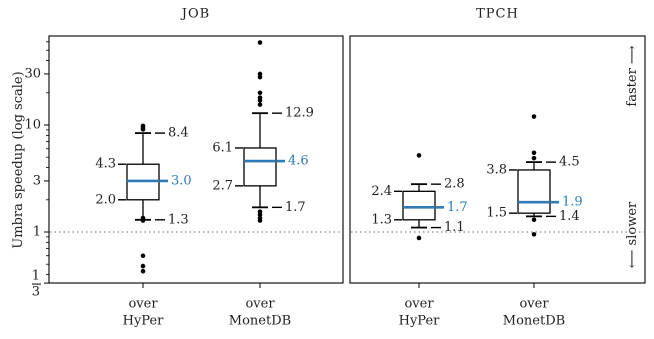  Describe the element at coordinates (295, 207) in the screenshot. I see `whisker-low-label: 1.7` at that location.